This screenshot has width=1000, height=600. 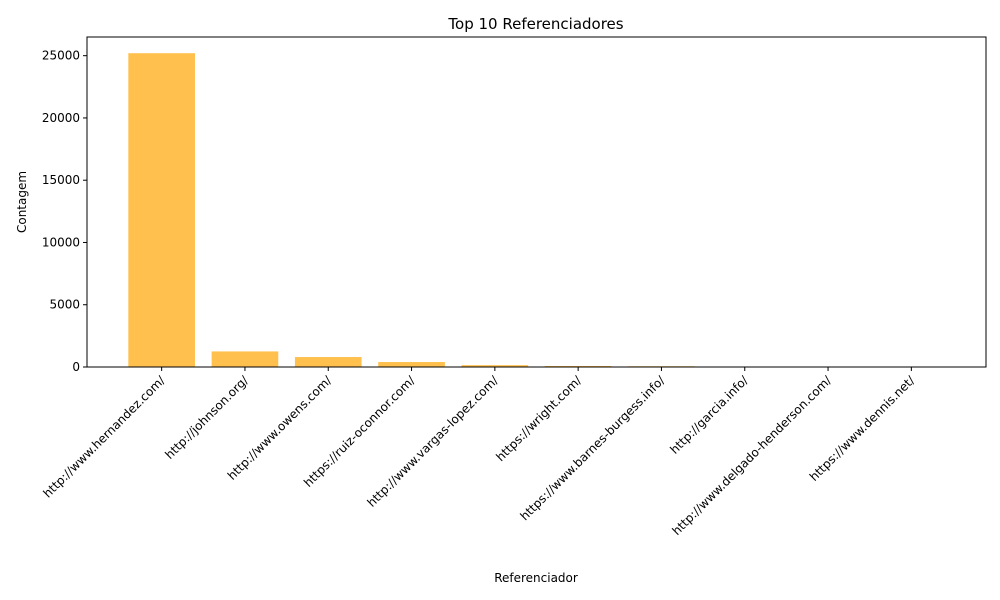 I want to click on chart-title: Top 10 Referenciadores, so click(x=535, y=24).